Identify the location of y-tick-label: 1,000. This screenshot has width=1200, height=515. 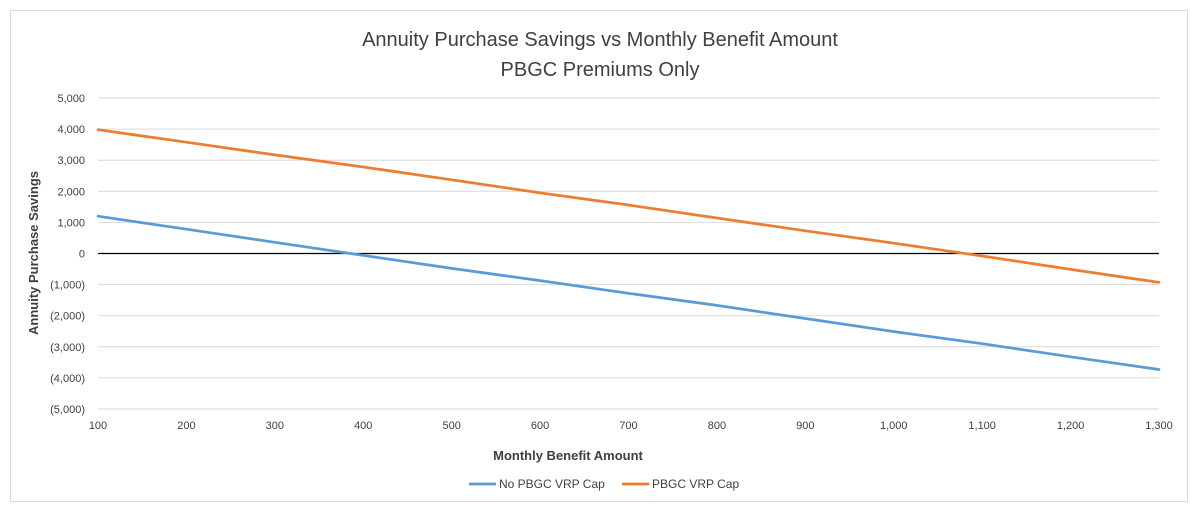
(71, 223).